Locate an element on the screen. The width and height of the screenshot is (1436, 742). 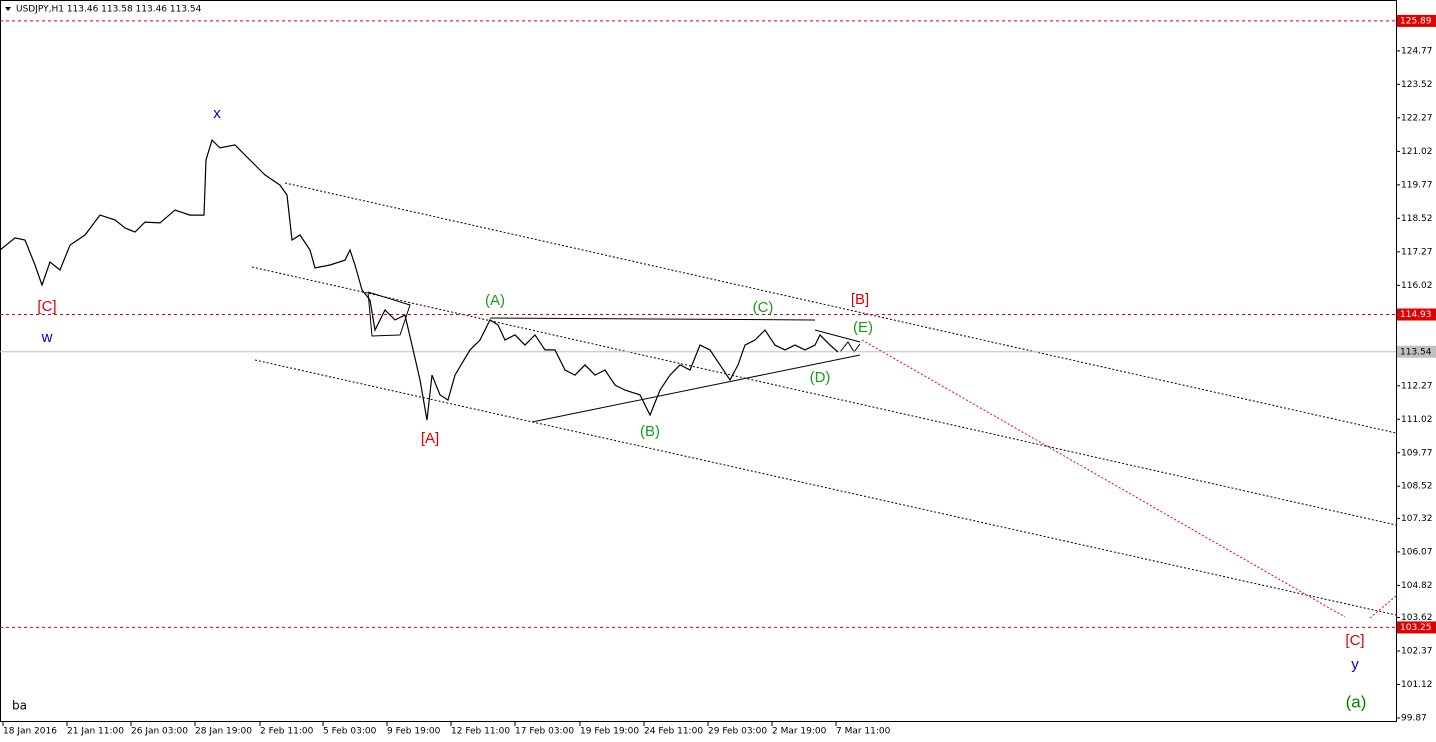
wave-label: y is located at coordinates (1355, 664).